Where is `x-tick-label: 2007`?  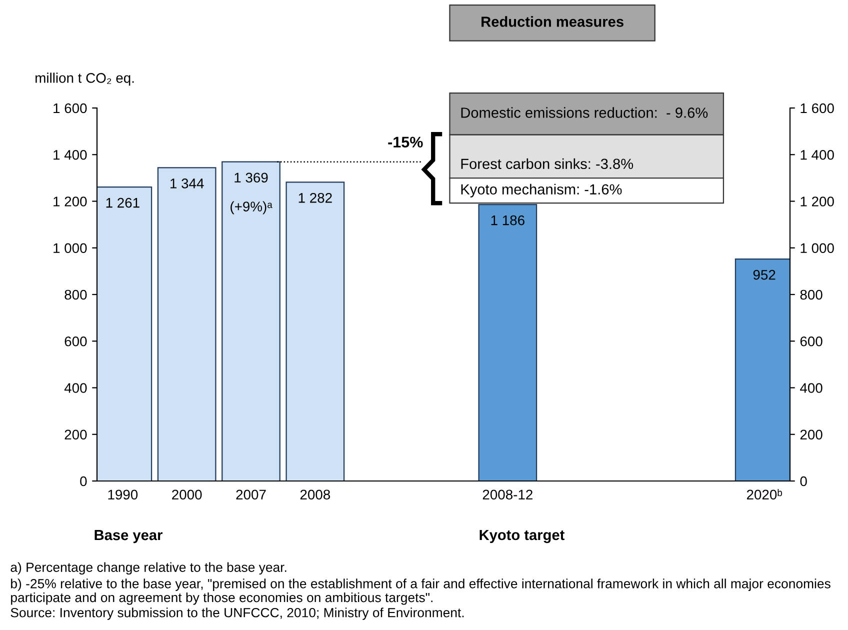
x-tick-label: 2007 is located at coordinates (251, 495).